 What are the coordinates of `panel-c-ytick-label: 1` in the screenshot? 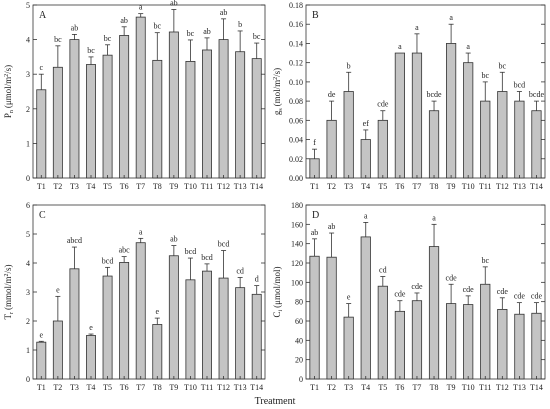 It's located at (28, 350).